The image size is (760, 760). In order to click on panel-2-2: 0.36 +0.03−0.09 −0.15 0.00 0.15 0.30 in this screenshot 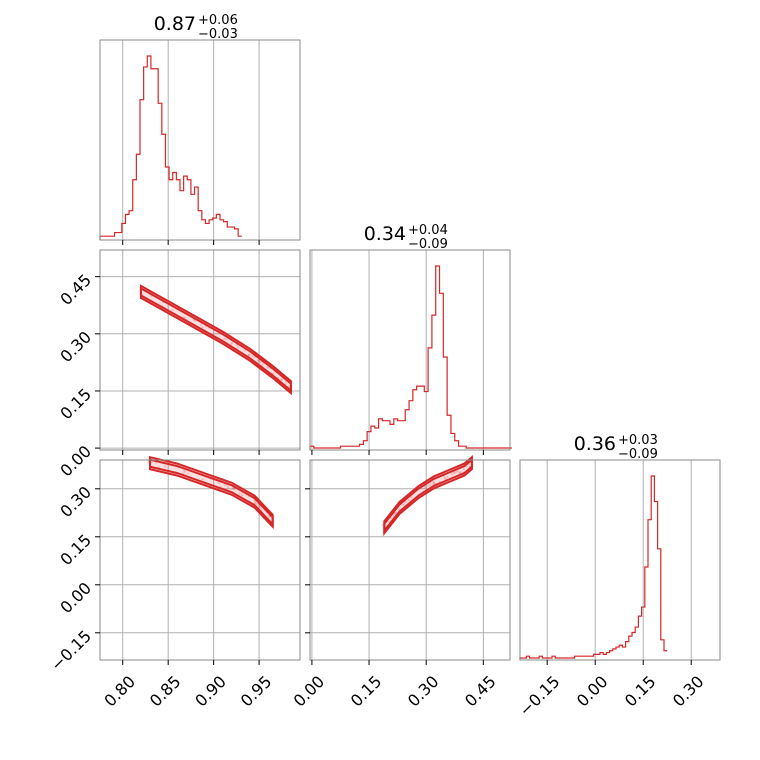, I will do `click(618, 576)`.